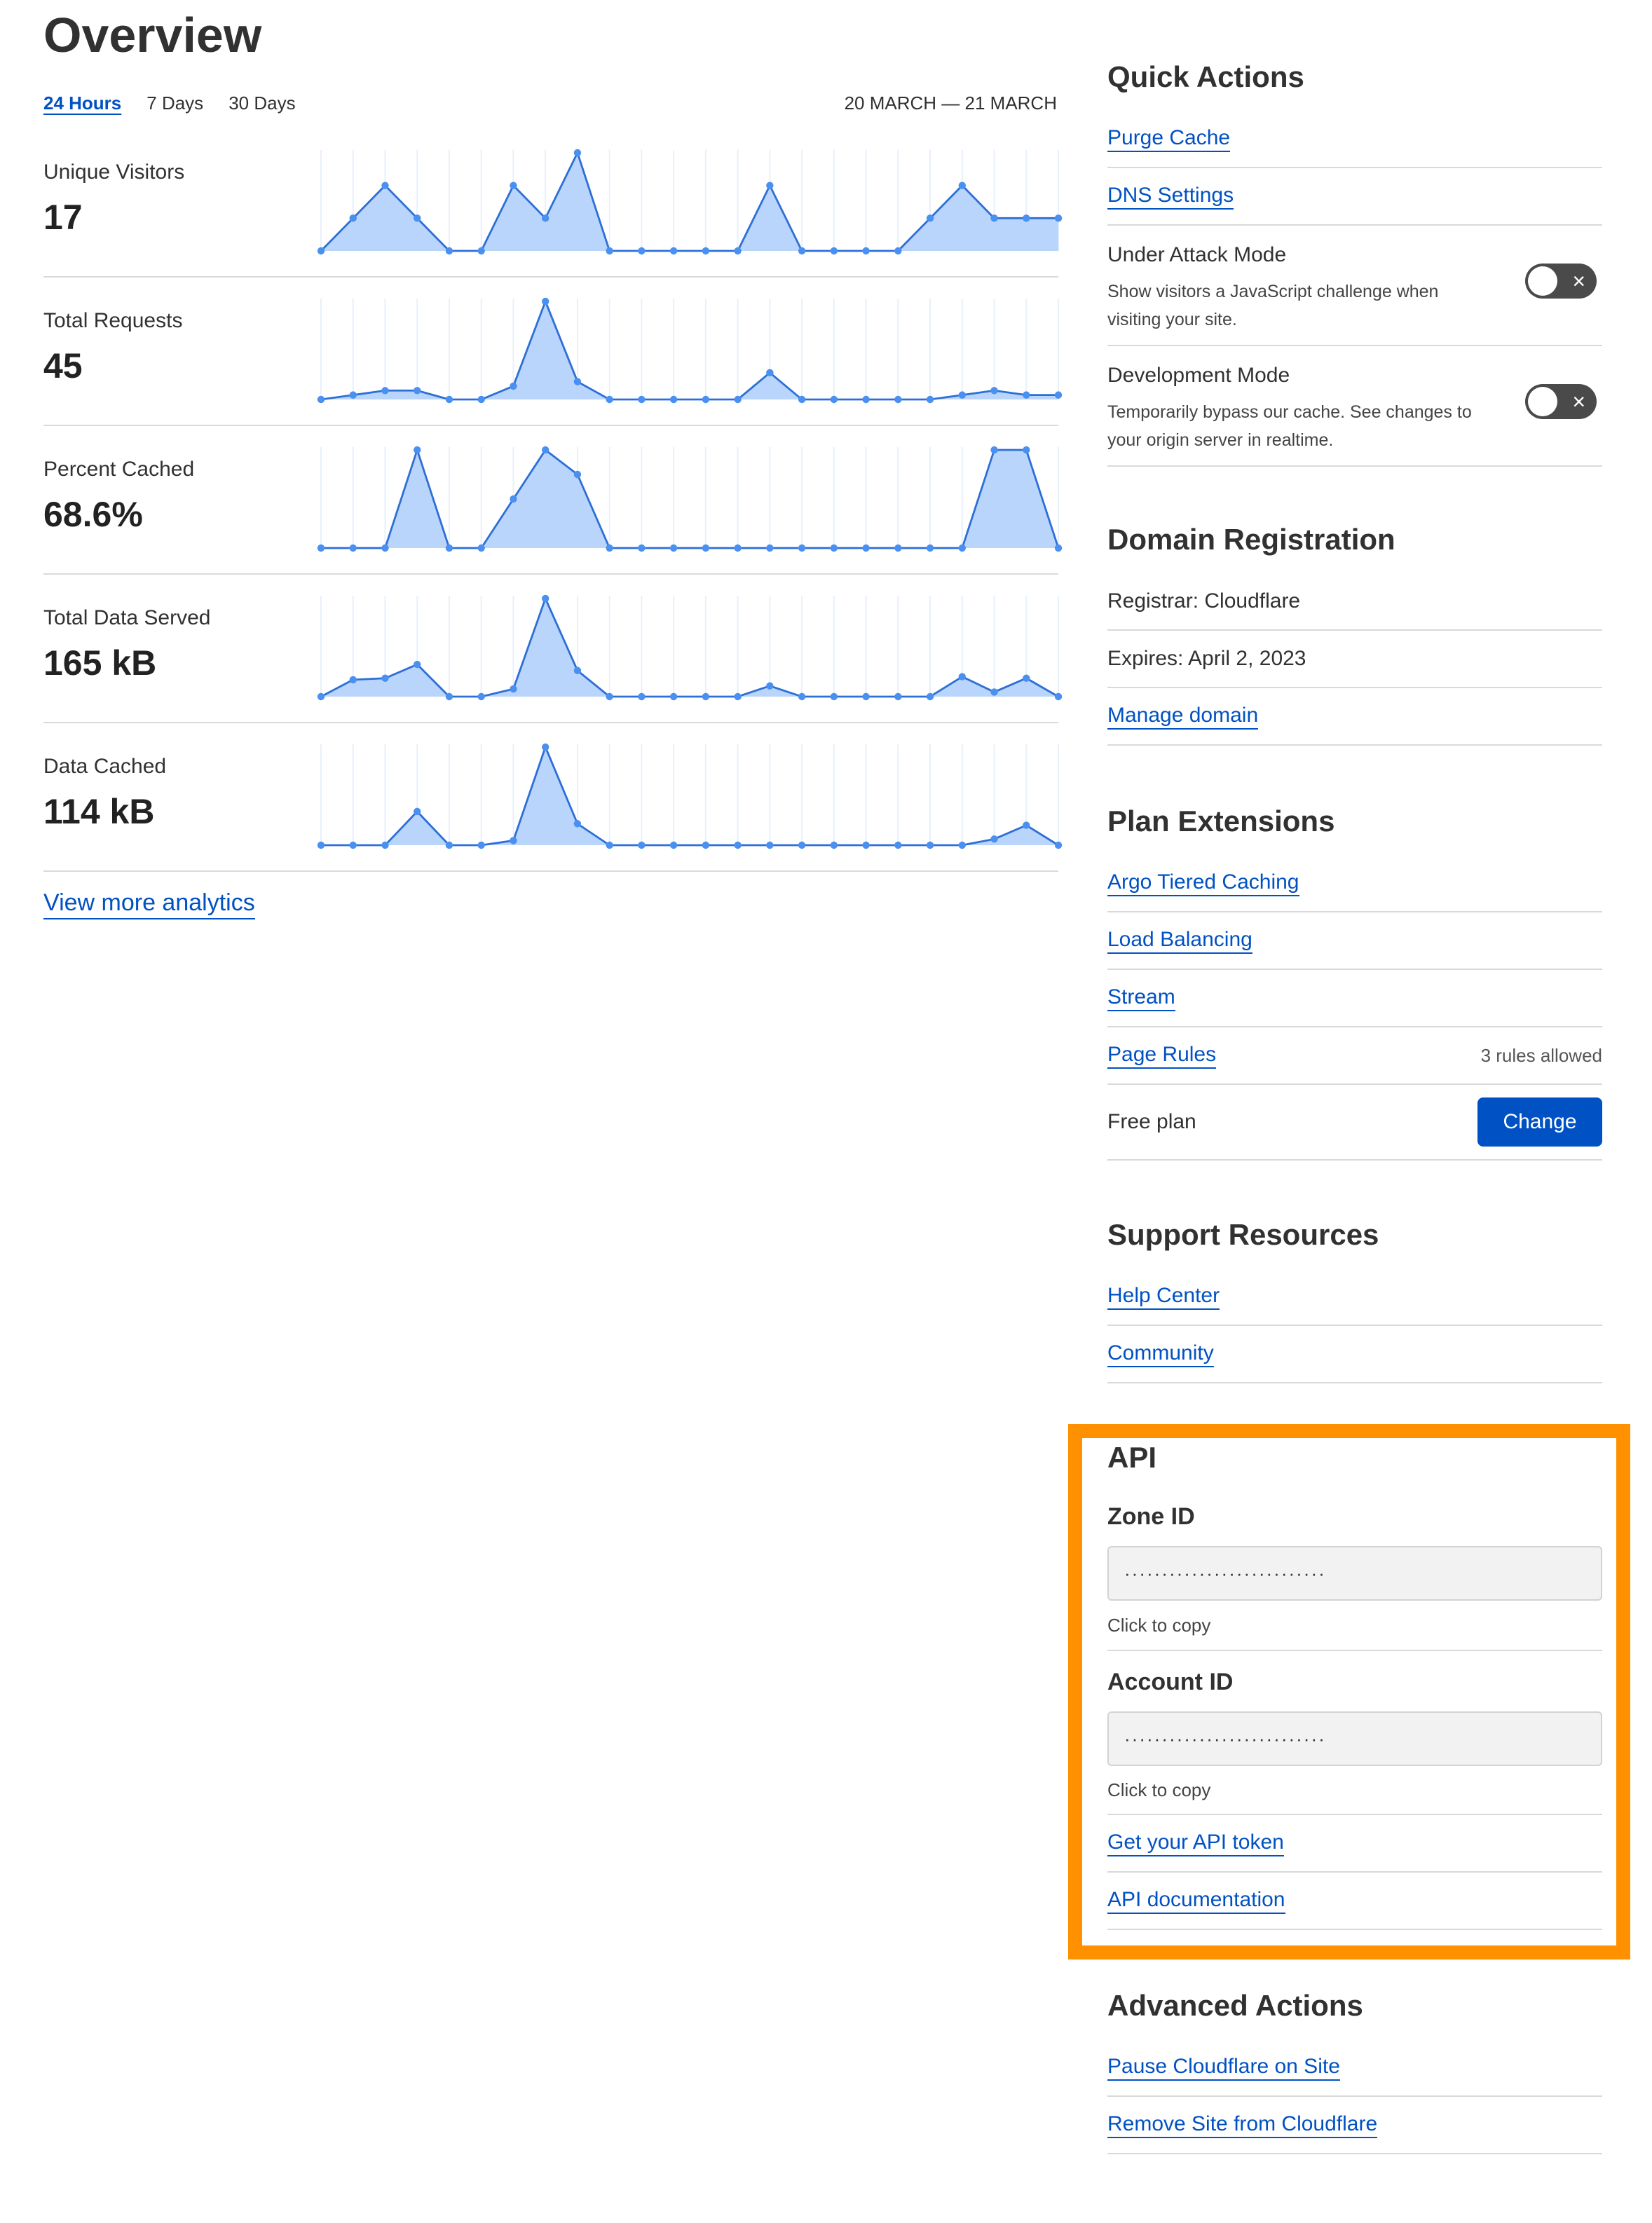  I want to click on account-id-field: ···························, so click(1355, 1738).